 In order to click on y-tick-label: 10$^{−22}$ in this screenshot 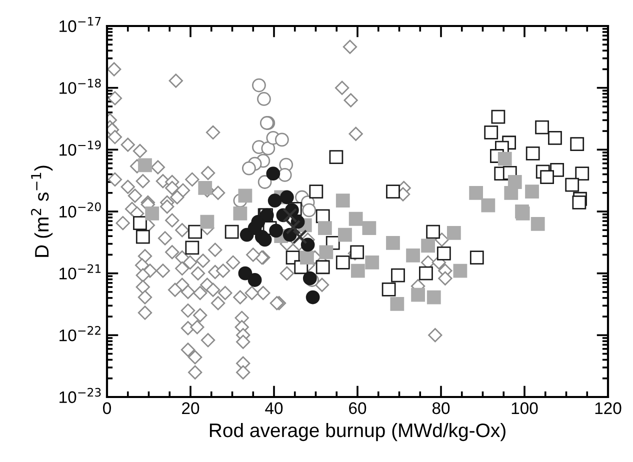, I will do `click(80, 334)`.